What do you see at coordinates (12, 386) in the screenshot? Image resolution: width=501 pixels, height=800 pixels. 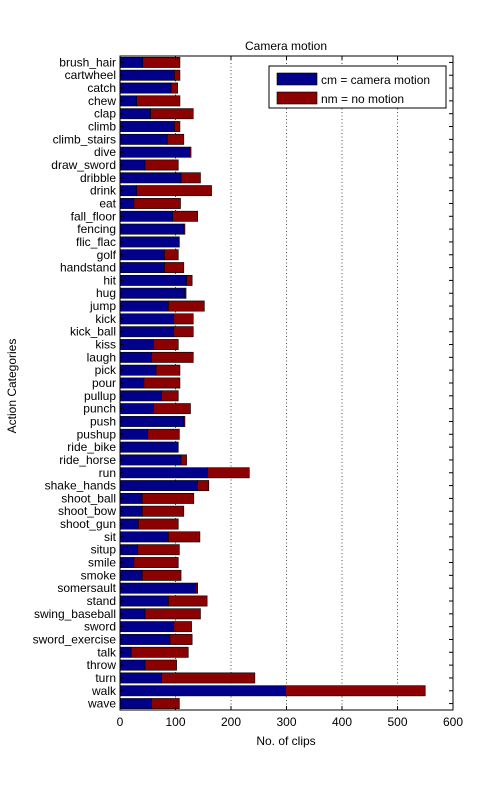 I see `y-axis-label: Action Categories` at bounding box center [12, 386].